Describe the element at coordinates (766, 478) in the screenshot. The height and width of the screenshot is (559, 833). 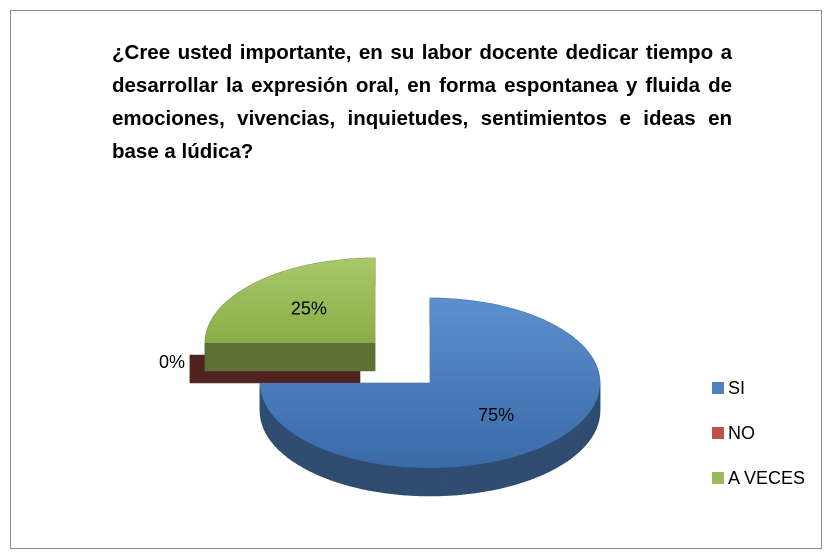
I see `legend-label: A VECES` at that location.